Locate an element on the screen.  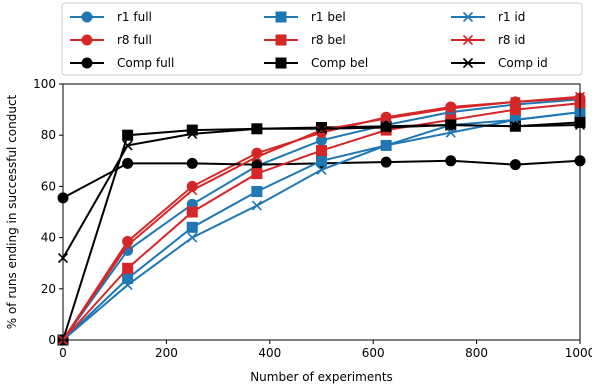
legend-item-r1-full: r1 full is located at coordinates (111, 17).